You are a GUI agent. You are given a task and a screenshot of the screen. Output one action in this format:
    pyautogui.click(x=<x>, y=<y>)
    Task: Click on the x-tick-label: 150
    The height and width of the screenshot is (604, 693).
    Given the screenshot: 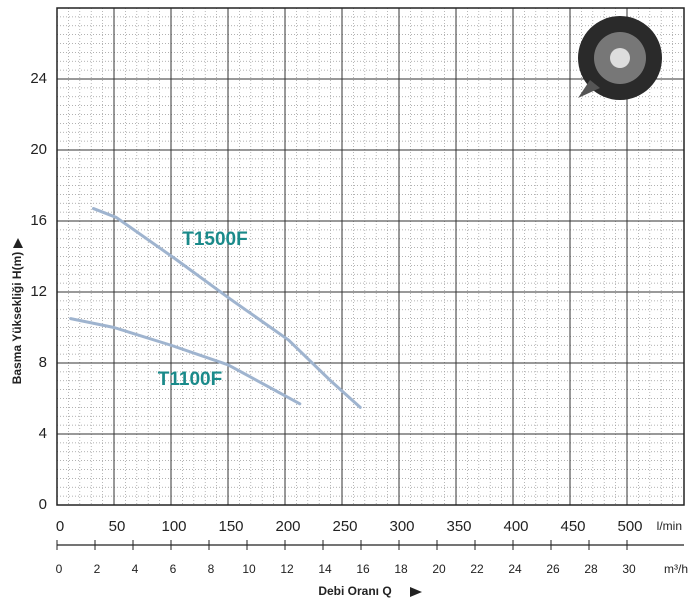 What is the action you would take?
    pyautogui.click(x=230, y=526)
    